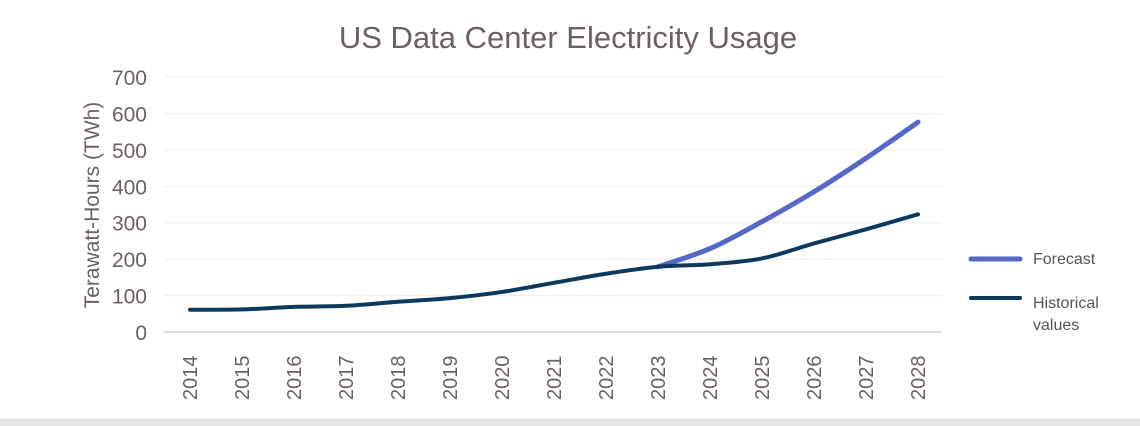 This screenshot has width=1140, height=426. I want to click on y-tick-label: 700, so click(129, 78).